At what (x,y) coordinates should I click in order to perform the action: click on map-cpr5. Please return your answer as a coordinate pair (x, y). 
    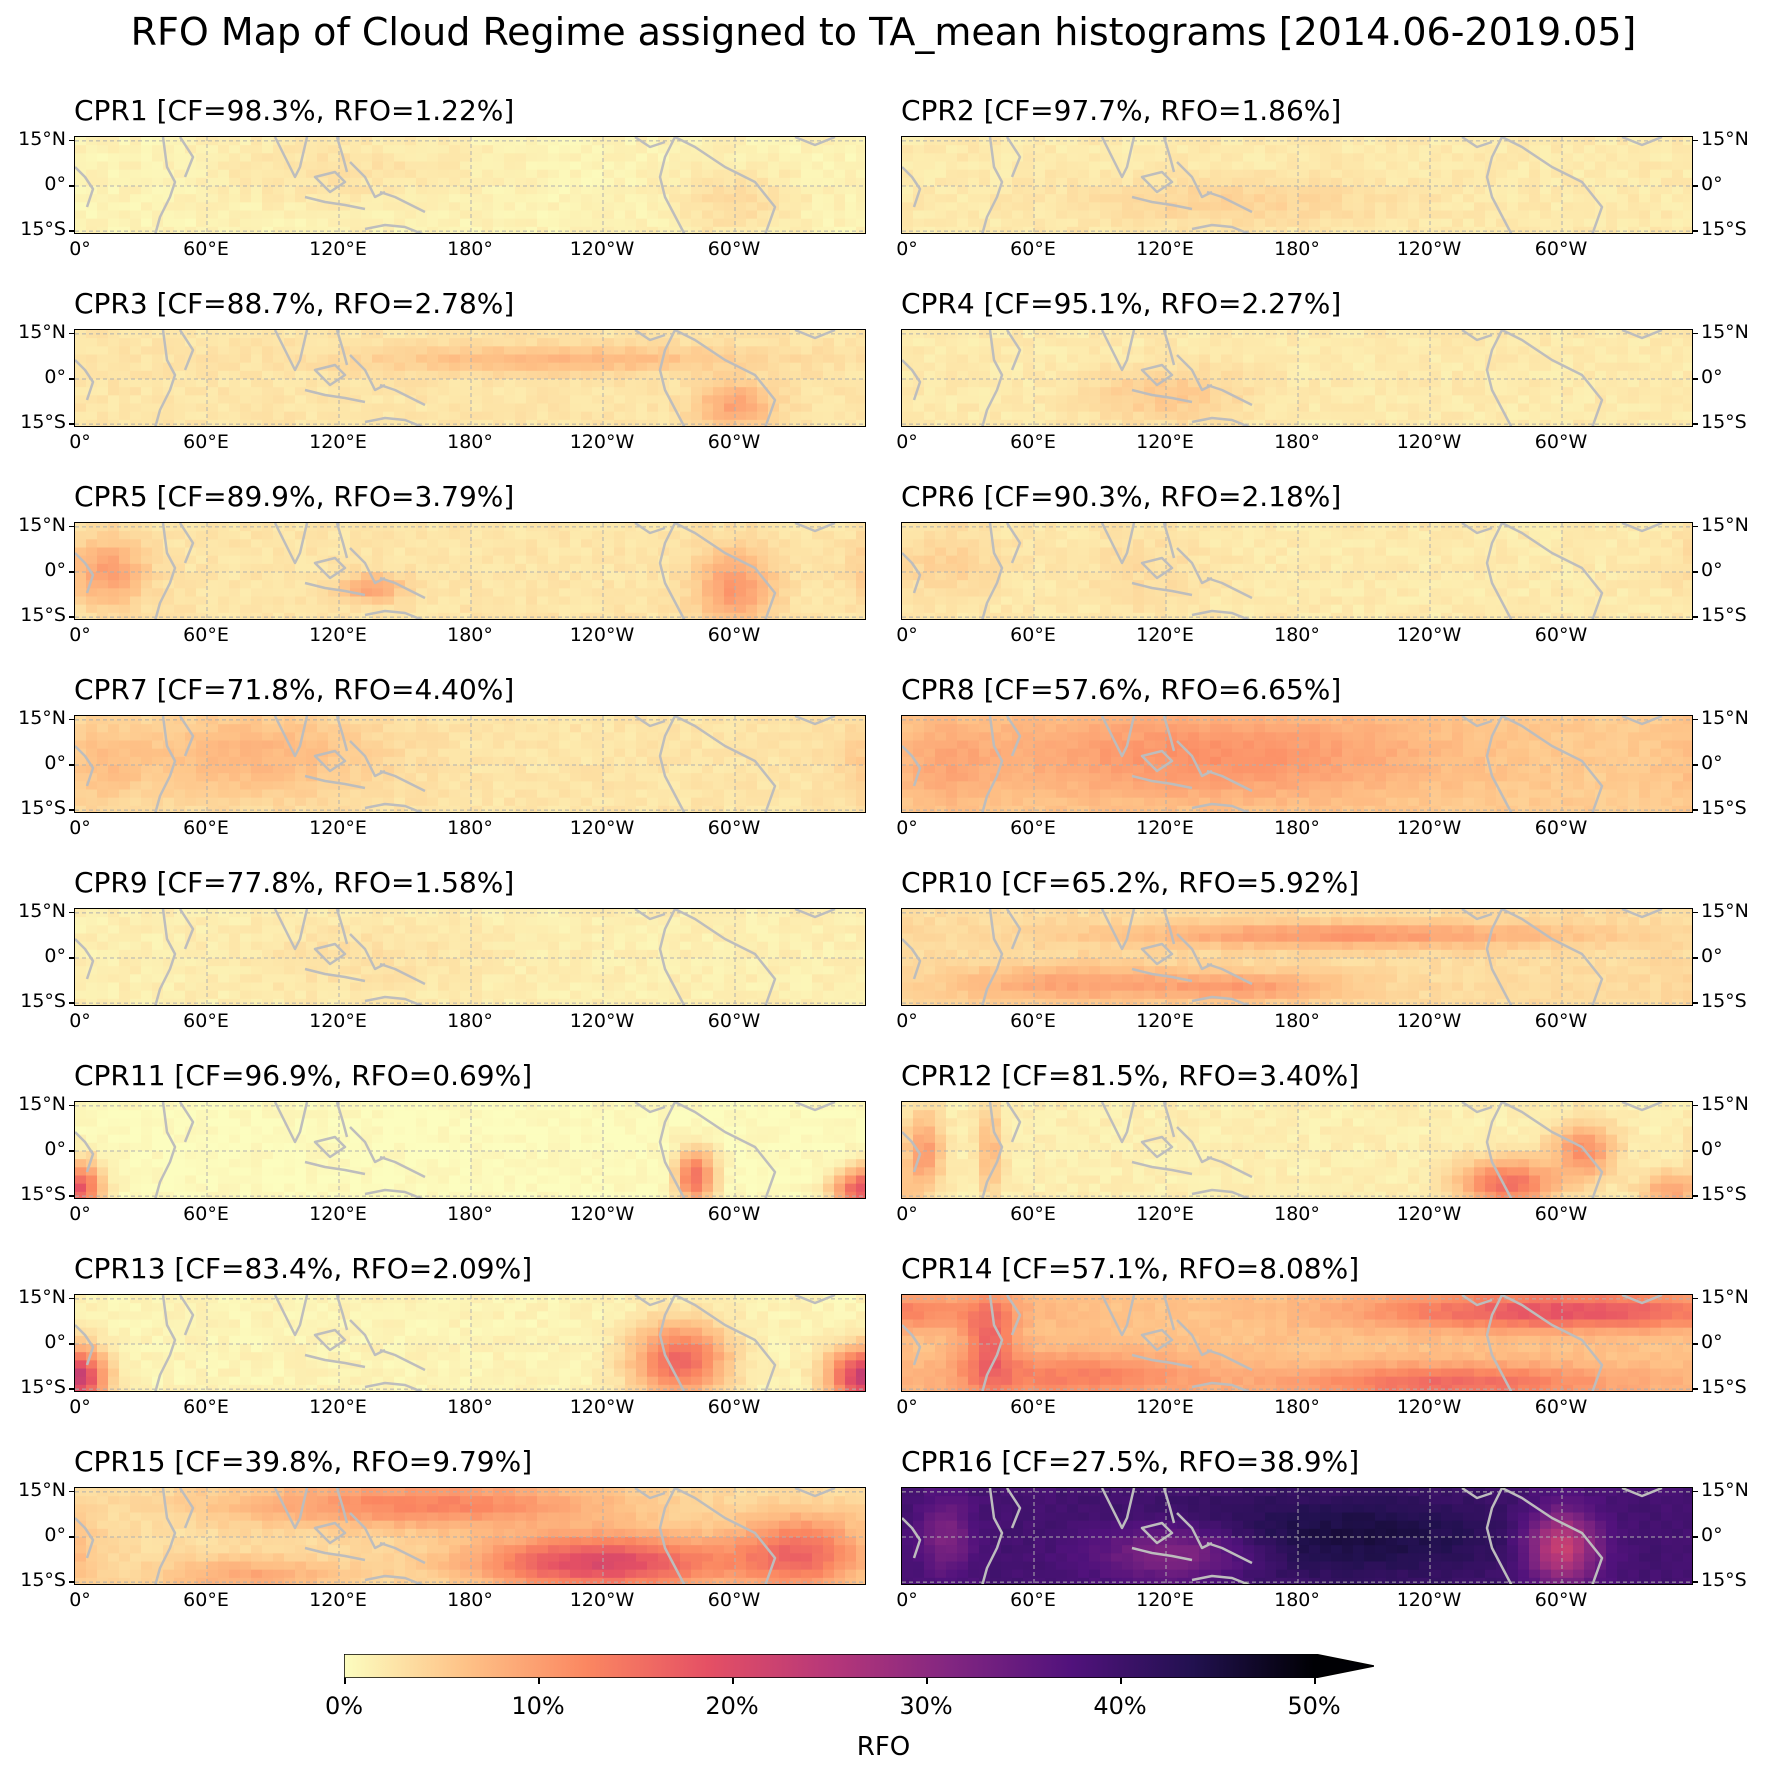
    Looking at the image, I should click on (470, 571).